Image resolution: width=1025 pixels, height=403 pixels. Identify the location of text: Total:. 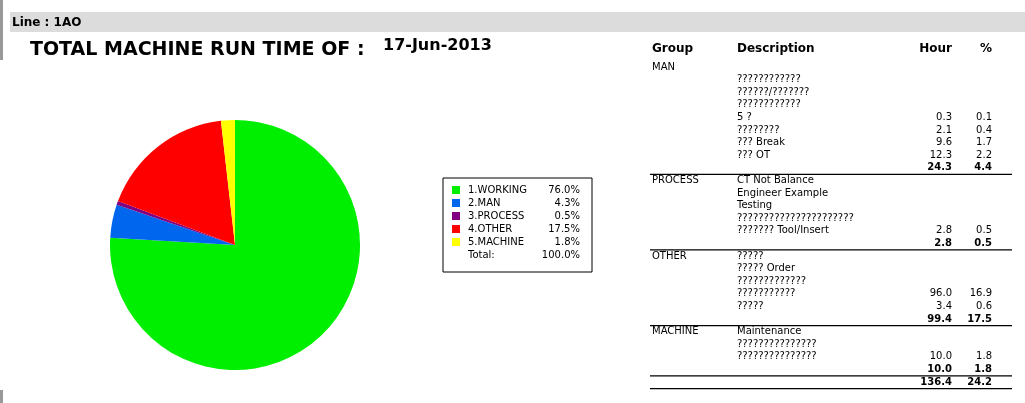
(481, 254).